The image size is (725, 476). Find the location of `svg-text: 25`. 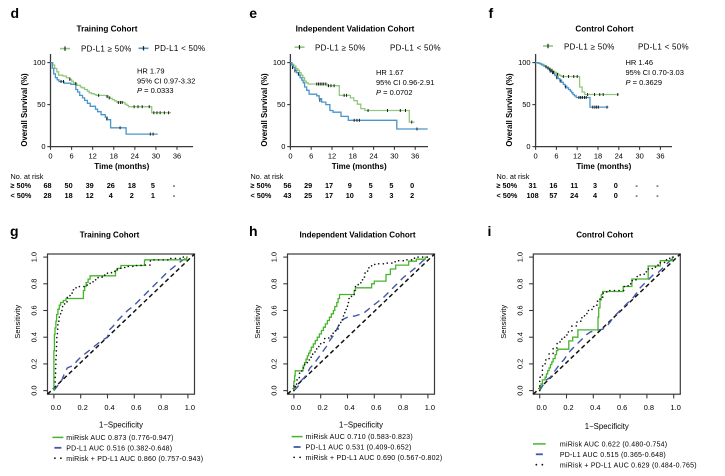

svg-text: 25 is located at coordinates (308, 195).